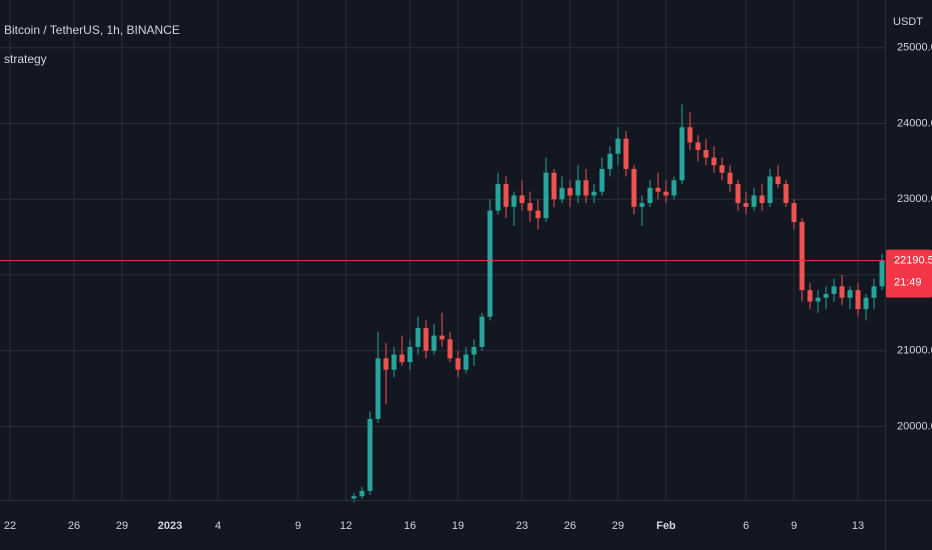 This screenshot has height=550, width=932. Describe the element at coordinates (908, 282) in the screenshot. I see `countdown-label: 21:49` at that location.